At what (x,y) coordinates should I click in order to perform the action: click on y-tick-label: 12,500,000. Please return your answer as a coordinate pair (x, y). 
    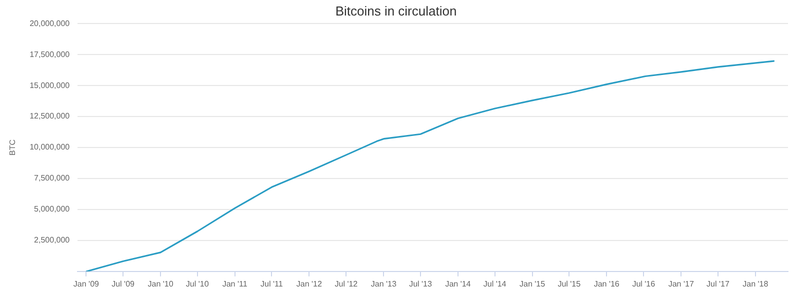
    Looking at the image, I should click on (50, 116).